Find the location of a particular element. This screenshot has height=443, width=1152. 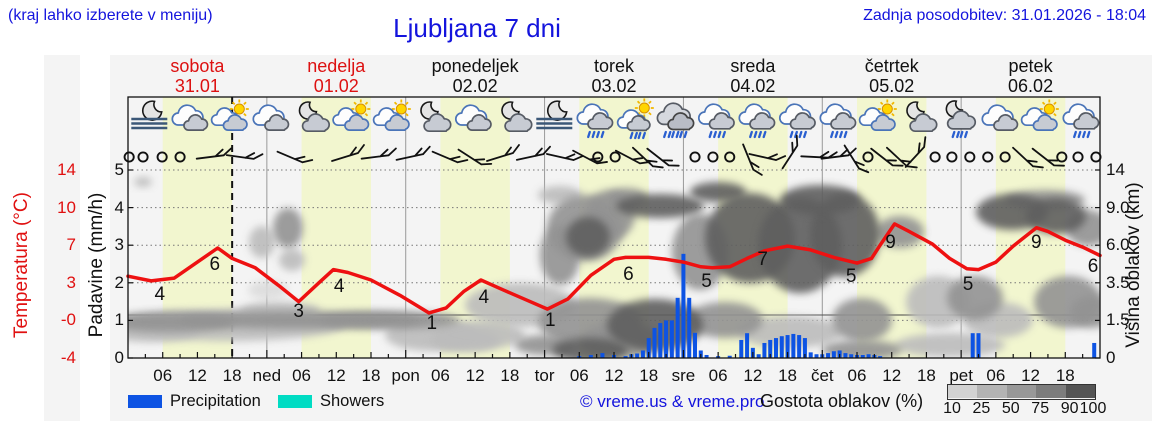

temp-tick: -4 is located at coordinates (68, 357).